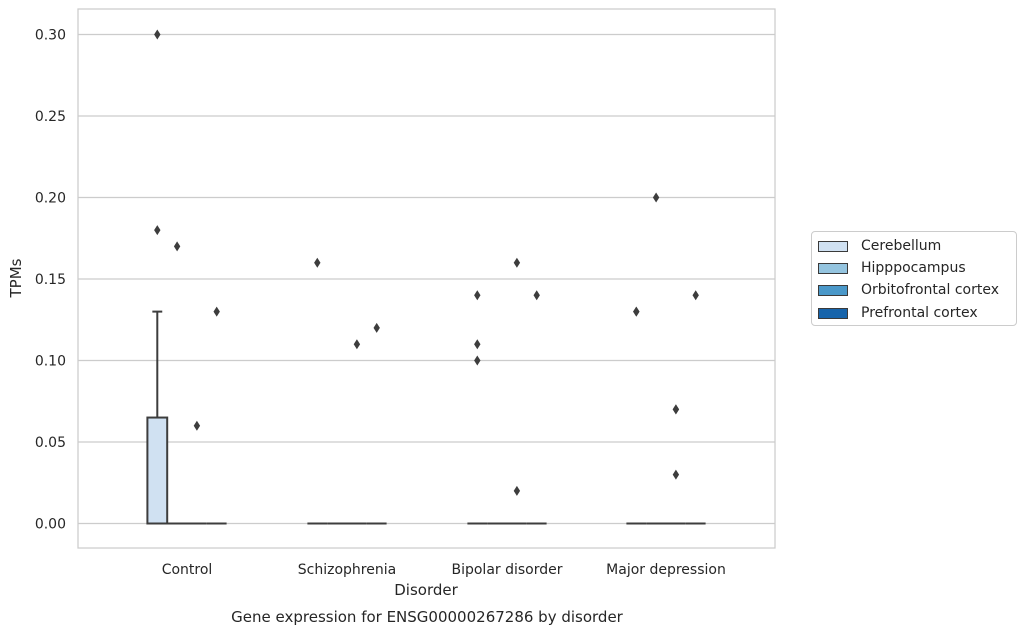 The width and height of the screenshot is (1028, 634). What do you see at coordinates (506, 570) in the screenshot?
I see `x-tick-label: Bipolar disorder` at bounding box center [506, 570].